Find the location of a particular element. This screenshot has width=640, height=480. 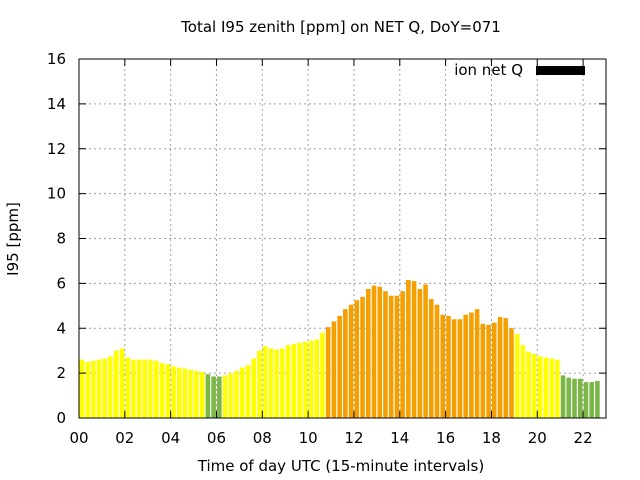

x-tick-label: 22 is located at coordinates (583, 438).